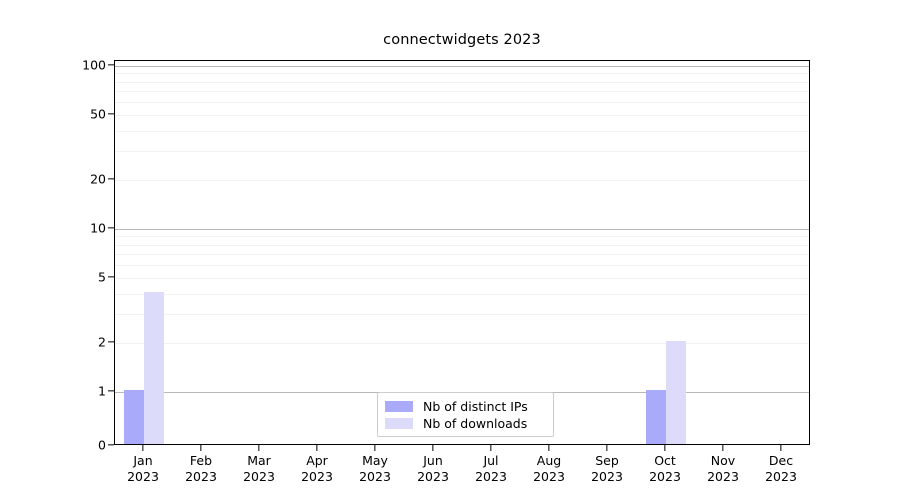  I want to click on x-tick-month: Jul, so click(491, 460).